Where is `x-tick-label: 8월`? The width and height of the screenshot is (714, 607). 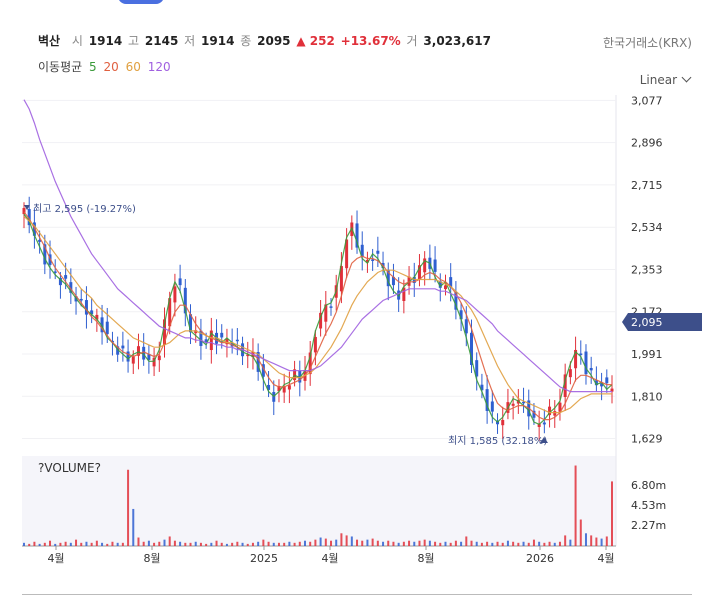 x-tick-label: 8월 is located at coordinates (151, 558).